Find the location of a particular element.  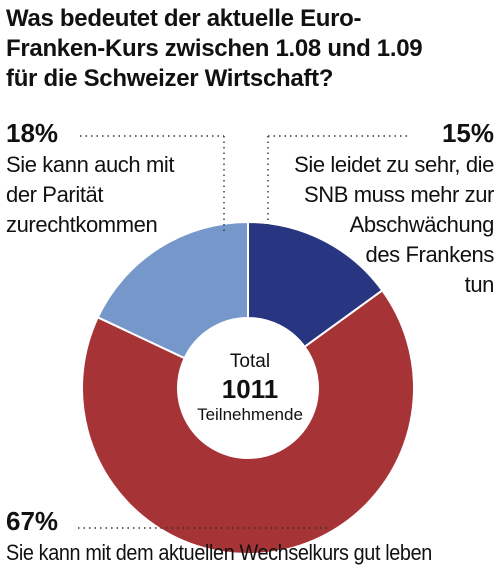

slice-percent-label: 67% is located at coordinates (32, 521).